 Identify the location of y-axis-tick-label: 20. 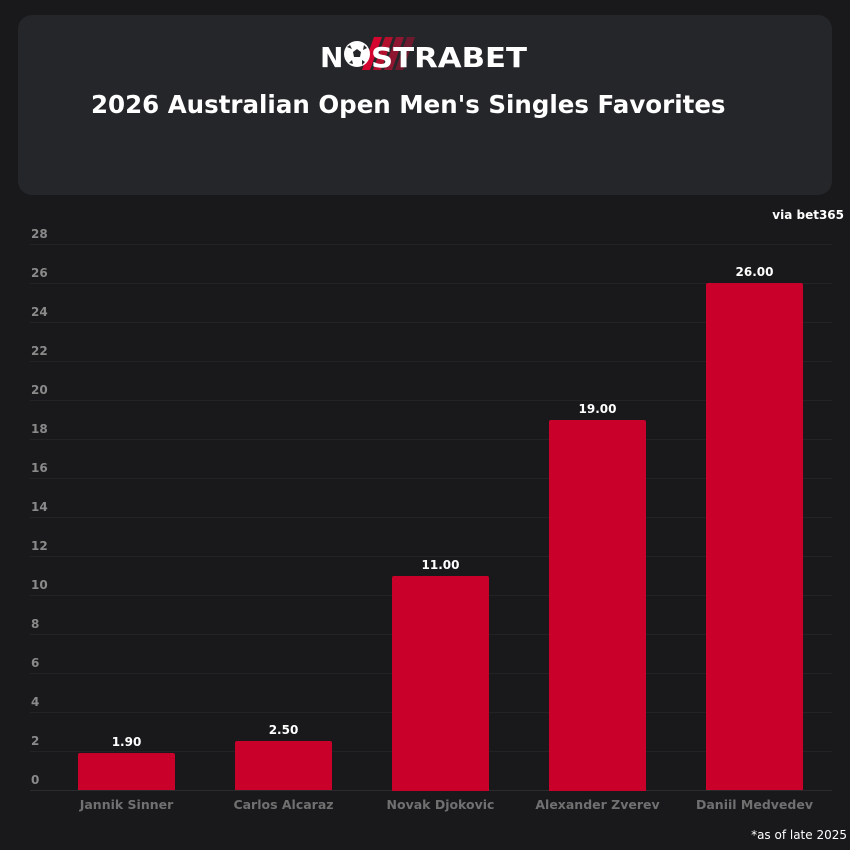
(39, 390).